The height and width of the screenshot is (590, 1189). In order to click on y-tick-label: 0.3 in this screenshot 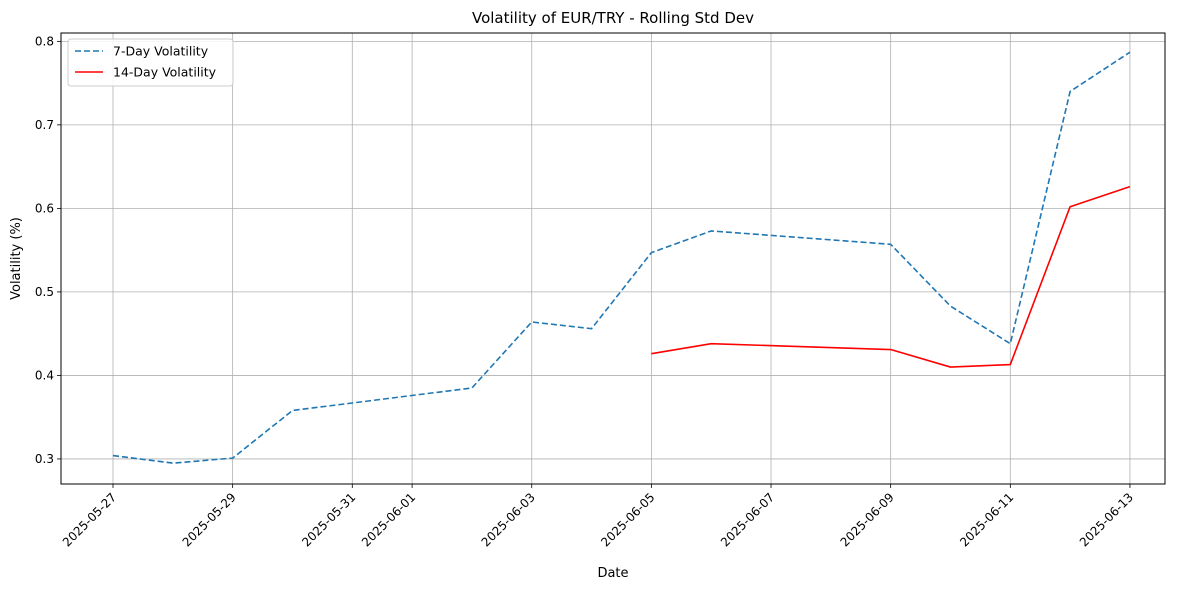, I will do `click(44, 459)`.